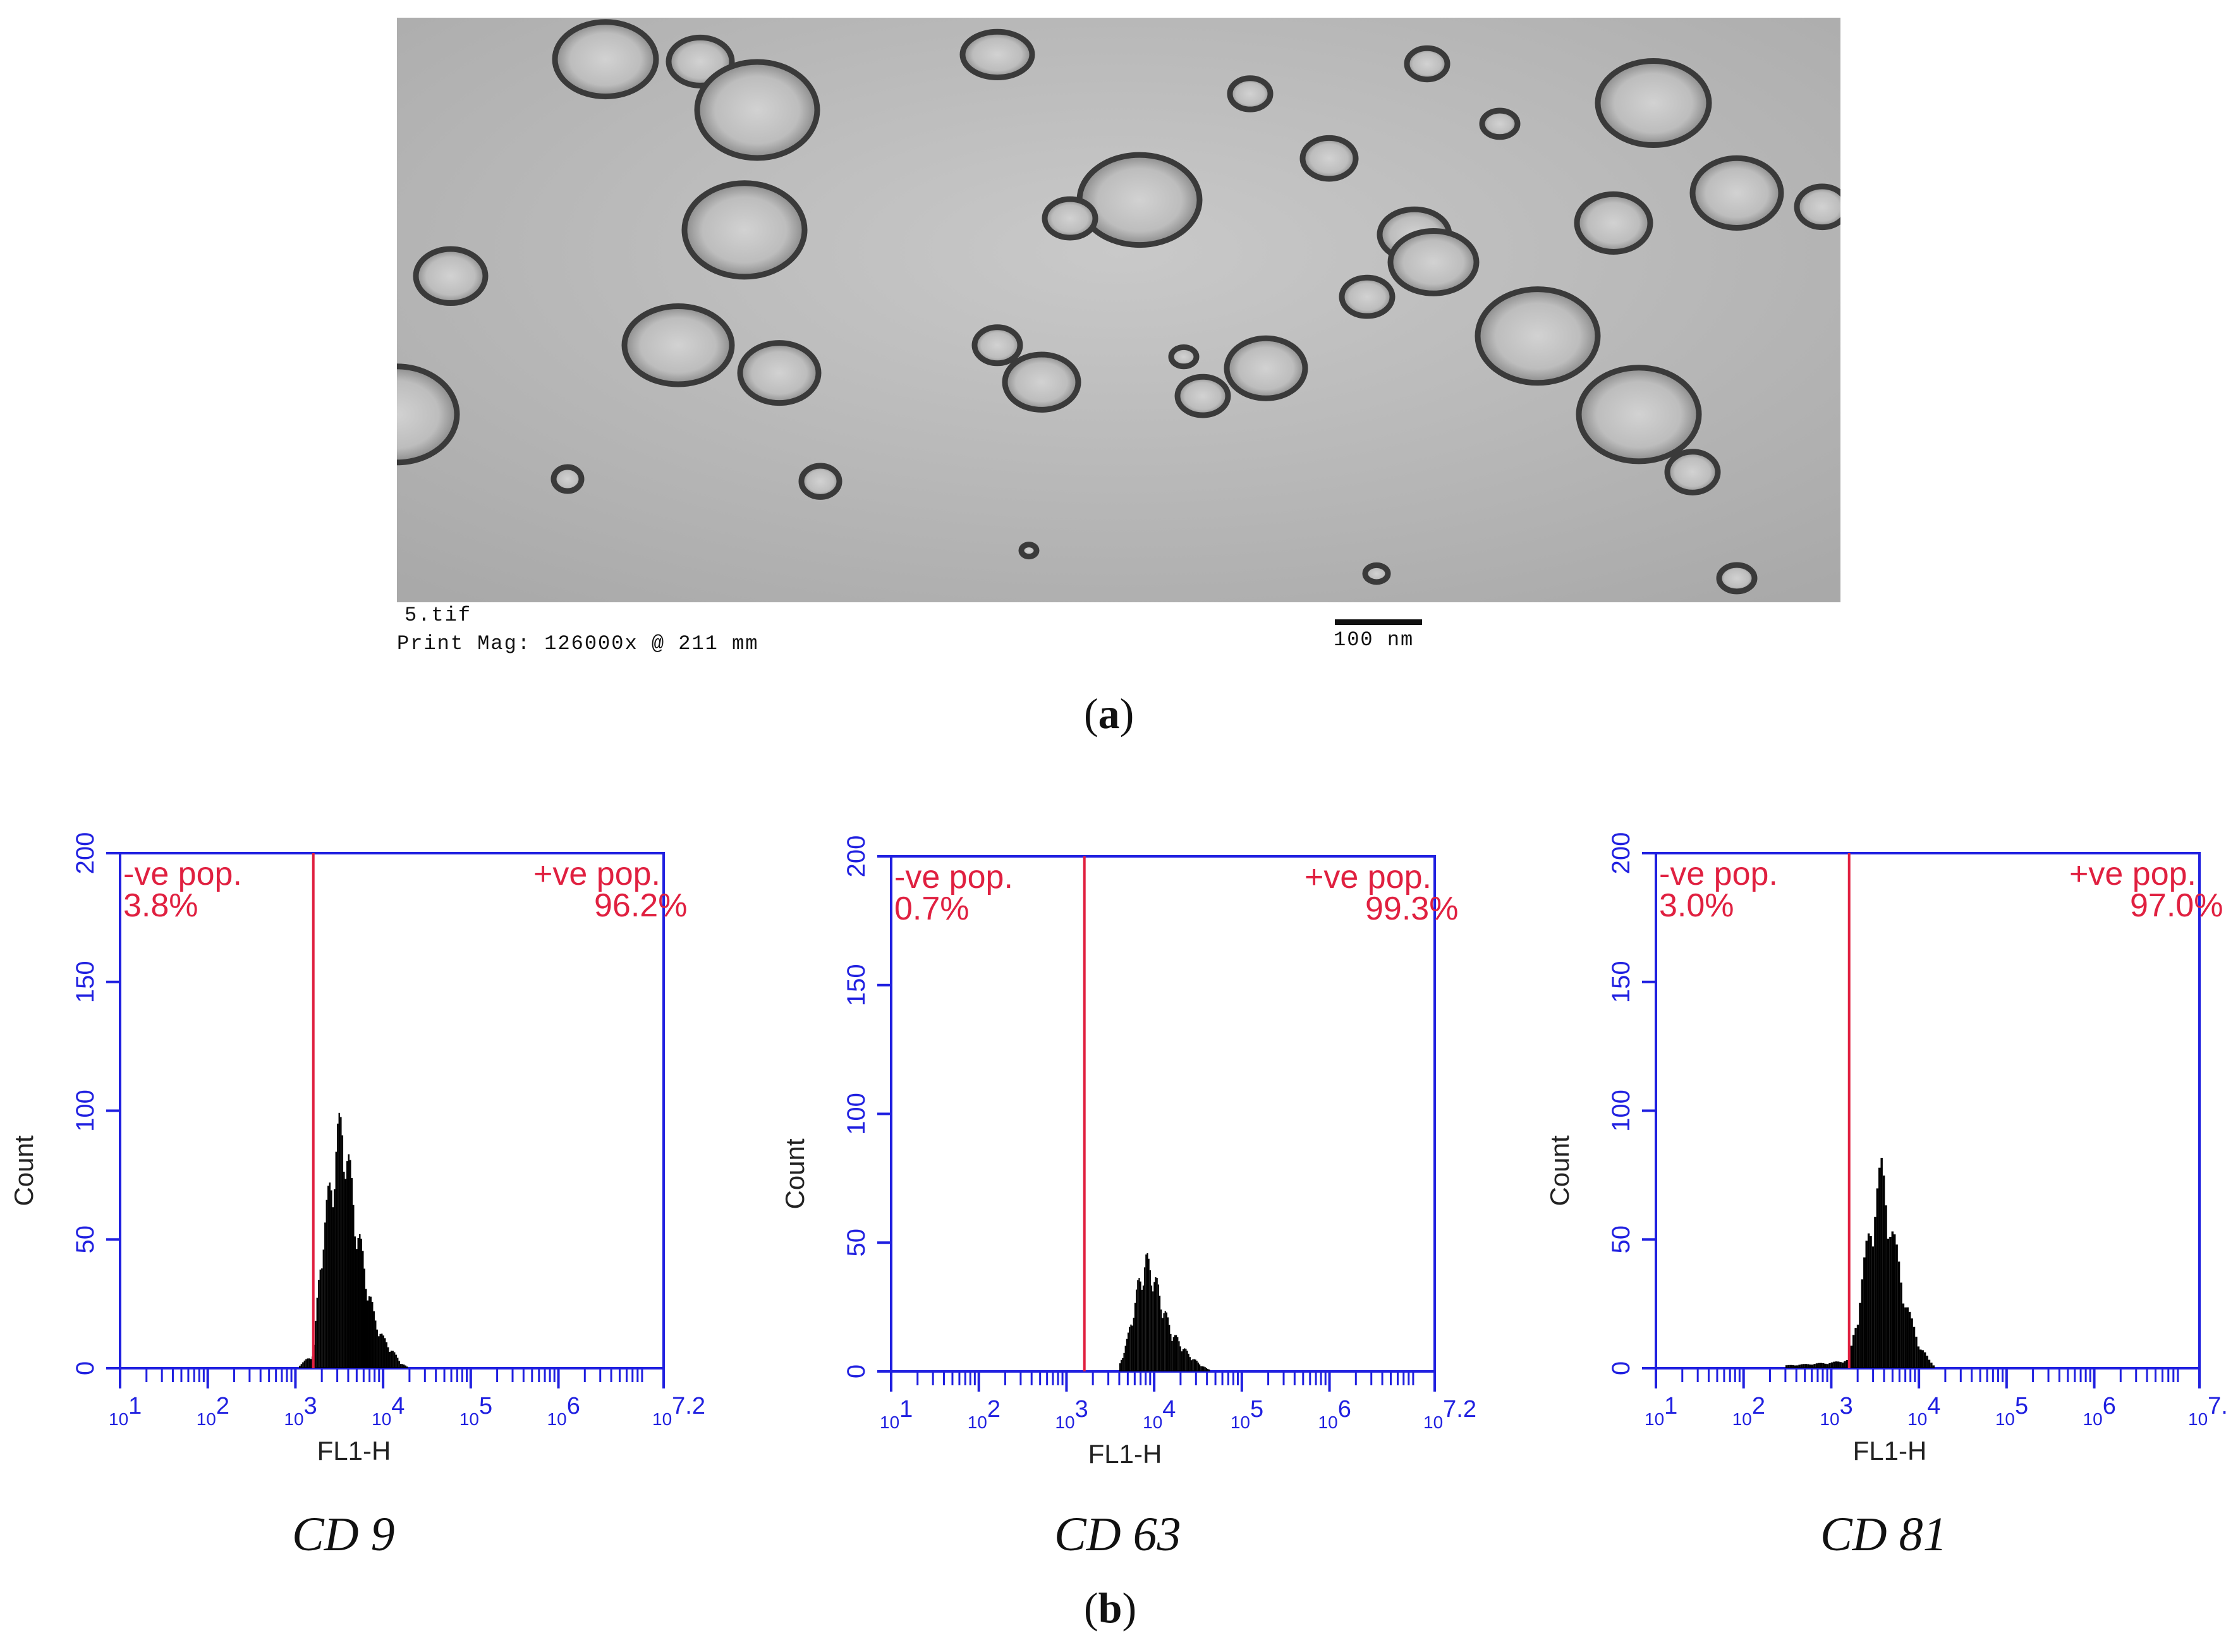 This screenshot has width=2226, height=1652. I want to click on x-axis-label: FL1-H, so click(1890, 1451).